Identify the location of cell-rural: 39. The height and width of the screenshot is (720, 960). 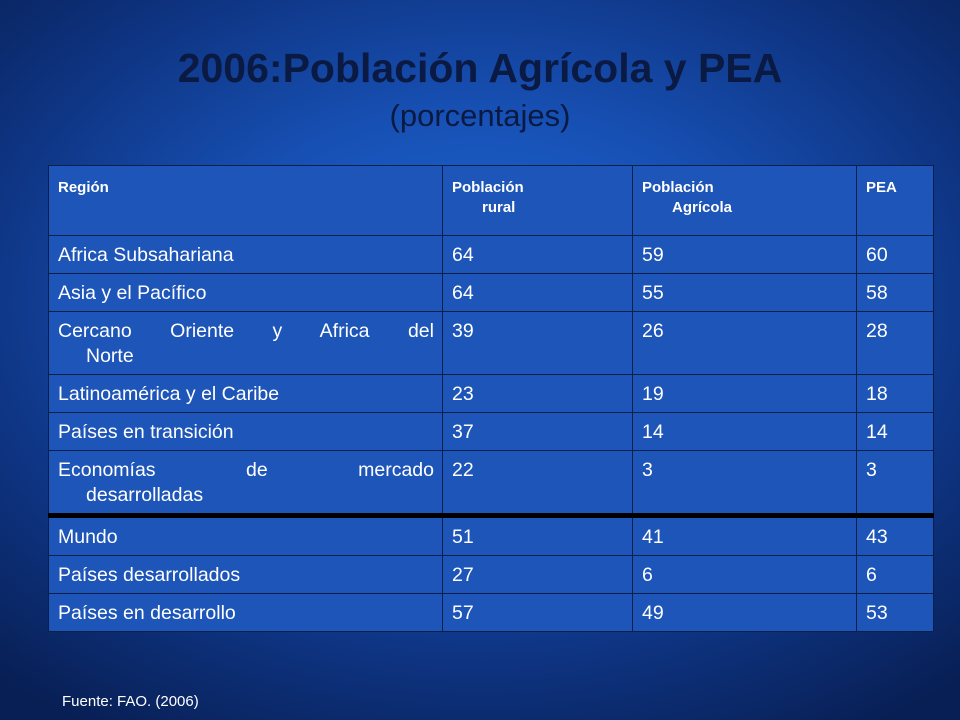
(537, 343).